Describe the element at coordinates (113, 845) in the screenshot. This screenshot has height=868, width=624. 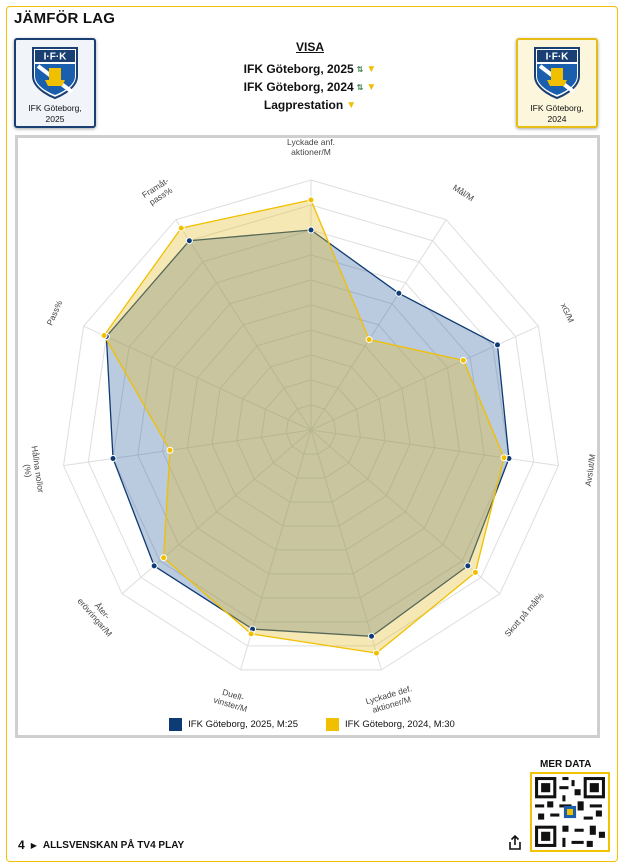
I see `footer-label: ALLSVENSKAN PÅ TV4 PLAY` at that location.